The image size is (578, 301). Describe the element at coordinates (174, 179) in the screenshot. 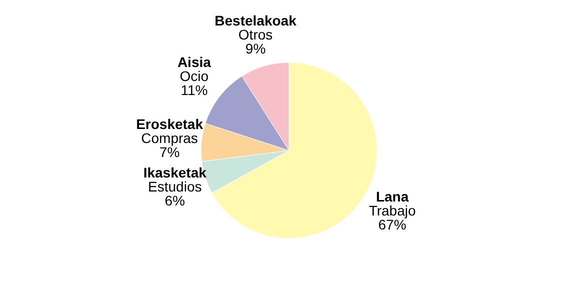

I see `category-label: Ikasketak Estudios` at that location.